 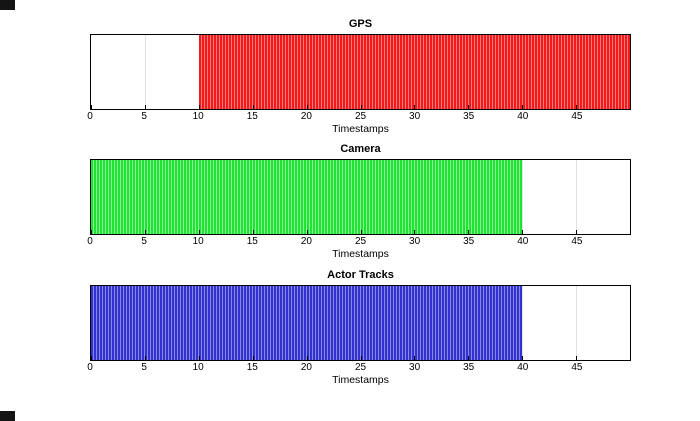 I want to click on chart-title: Camera, so click(x=360, y=149).